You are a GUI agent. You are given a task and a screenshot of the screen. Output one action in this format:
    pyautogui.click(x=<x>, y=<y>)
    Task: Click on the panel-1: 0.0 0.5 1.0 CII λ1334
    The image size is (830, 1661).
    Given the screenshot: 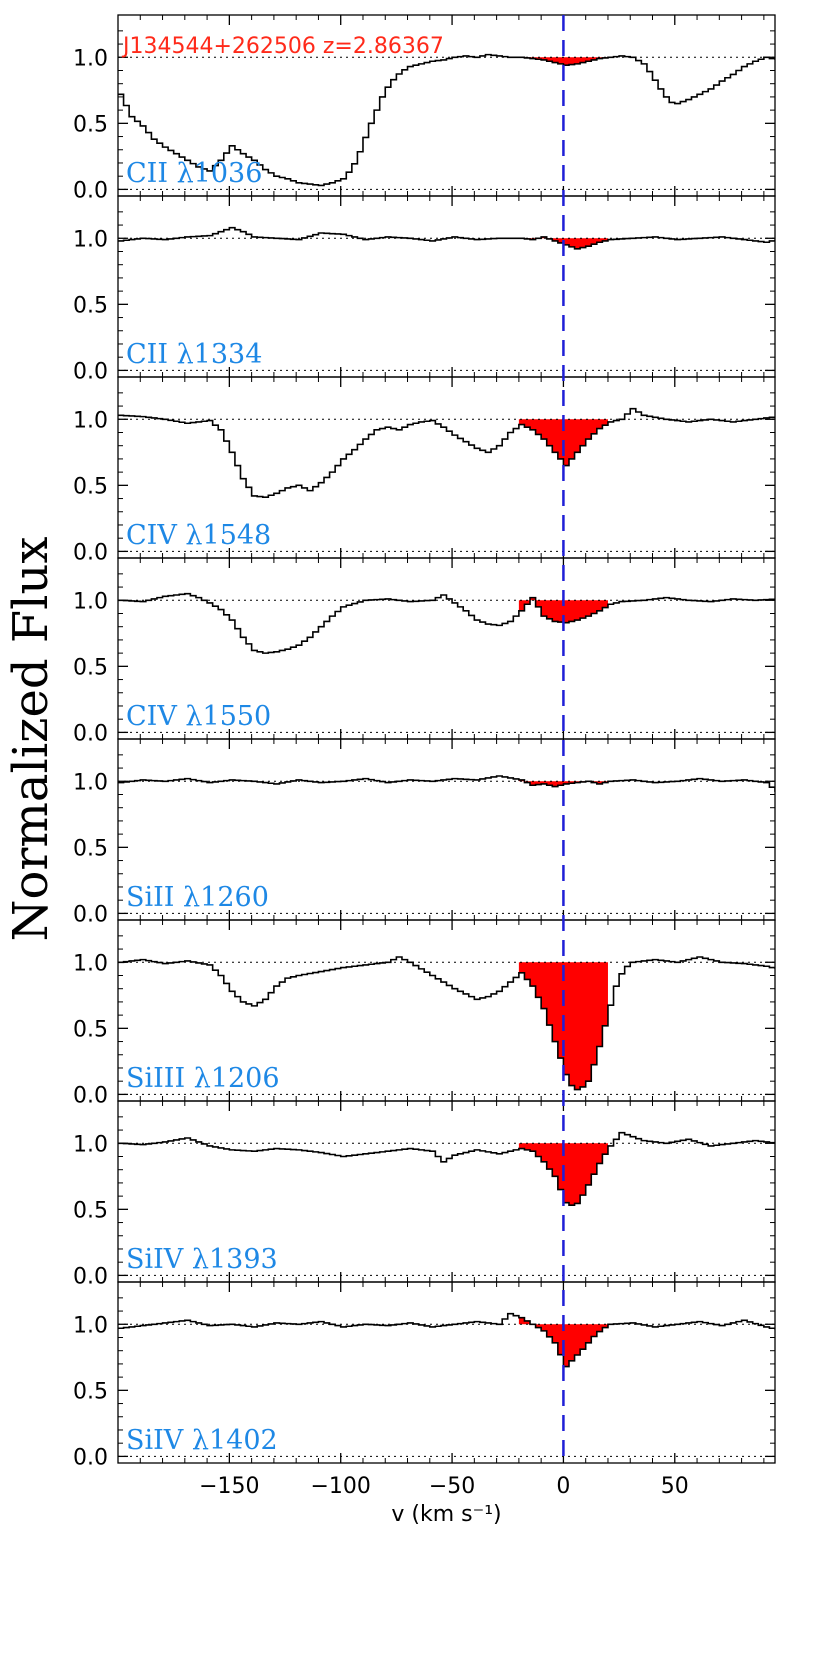 What is the action you would take?
    pyautogui.click(x=424, y=289)
    